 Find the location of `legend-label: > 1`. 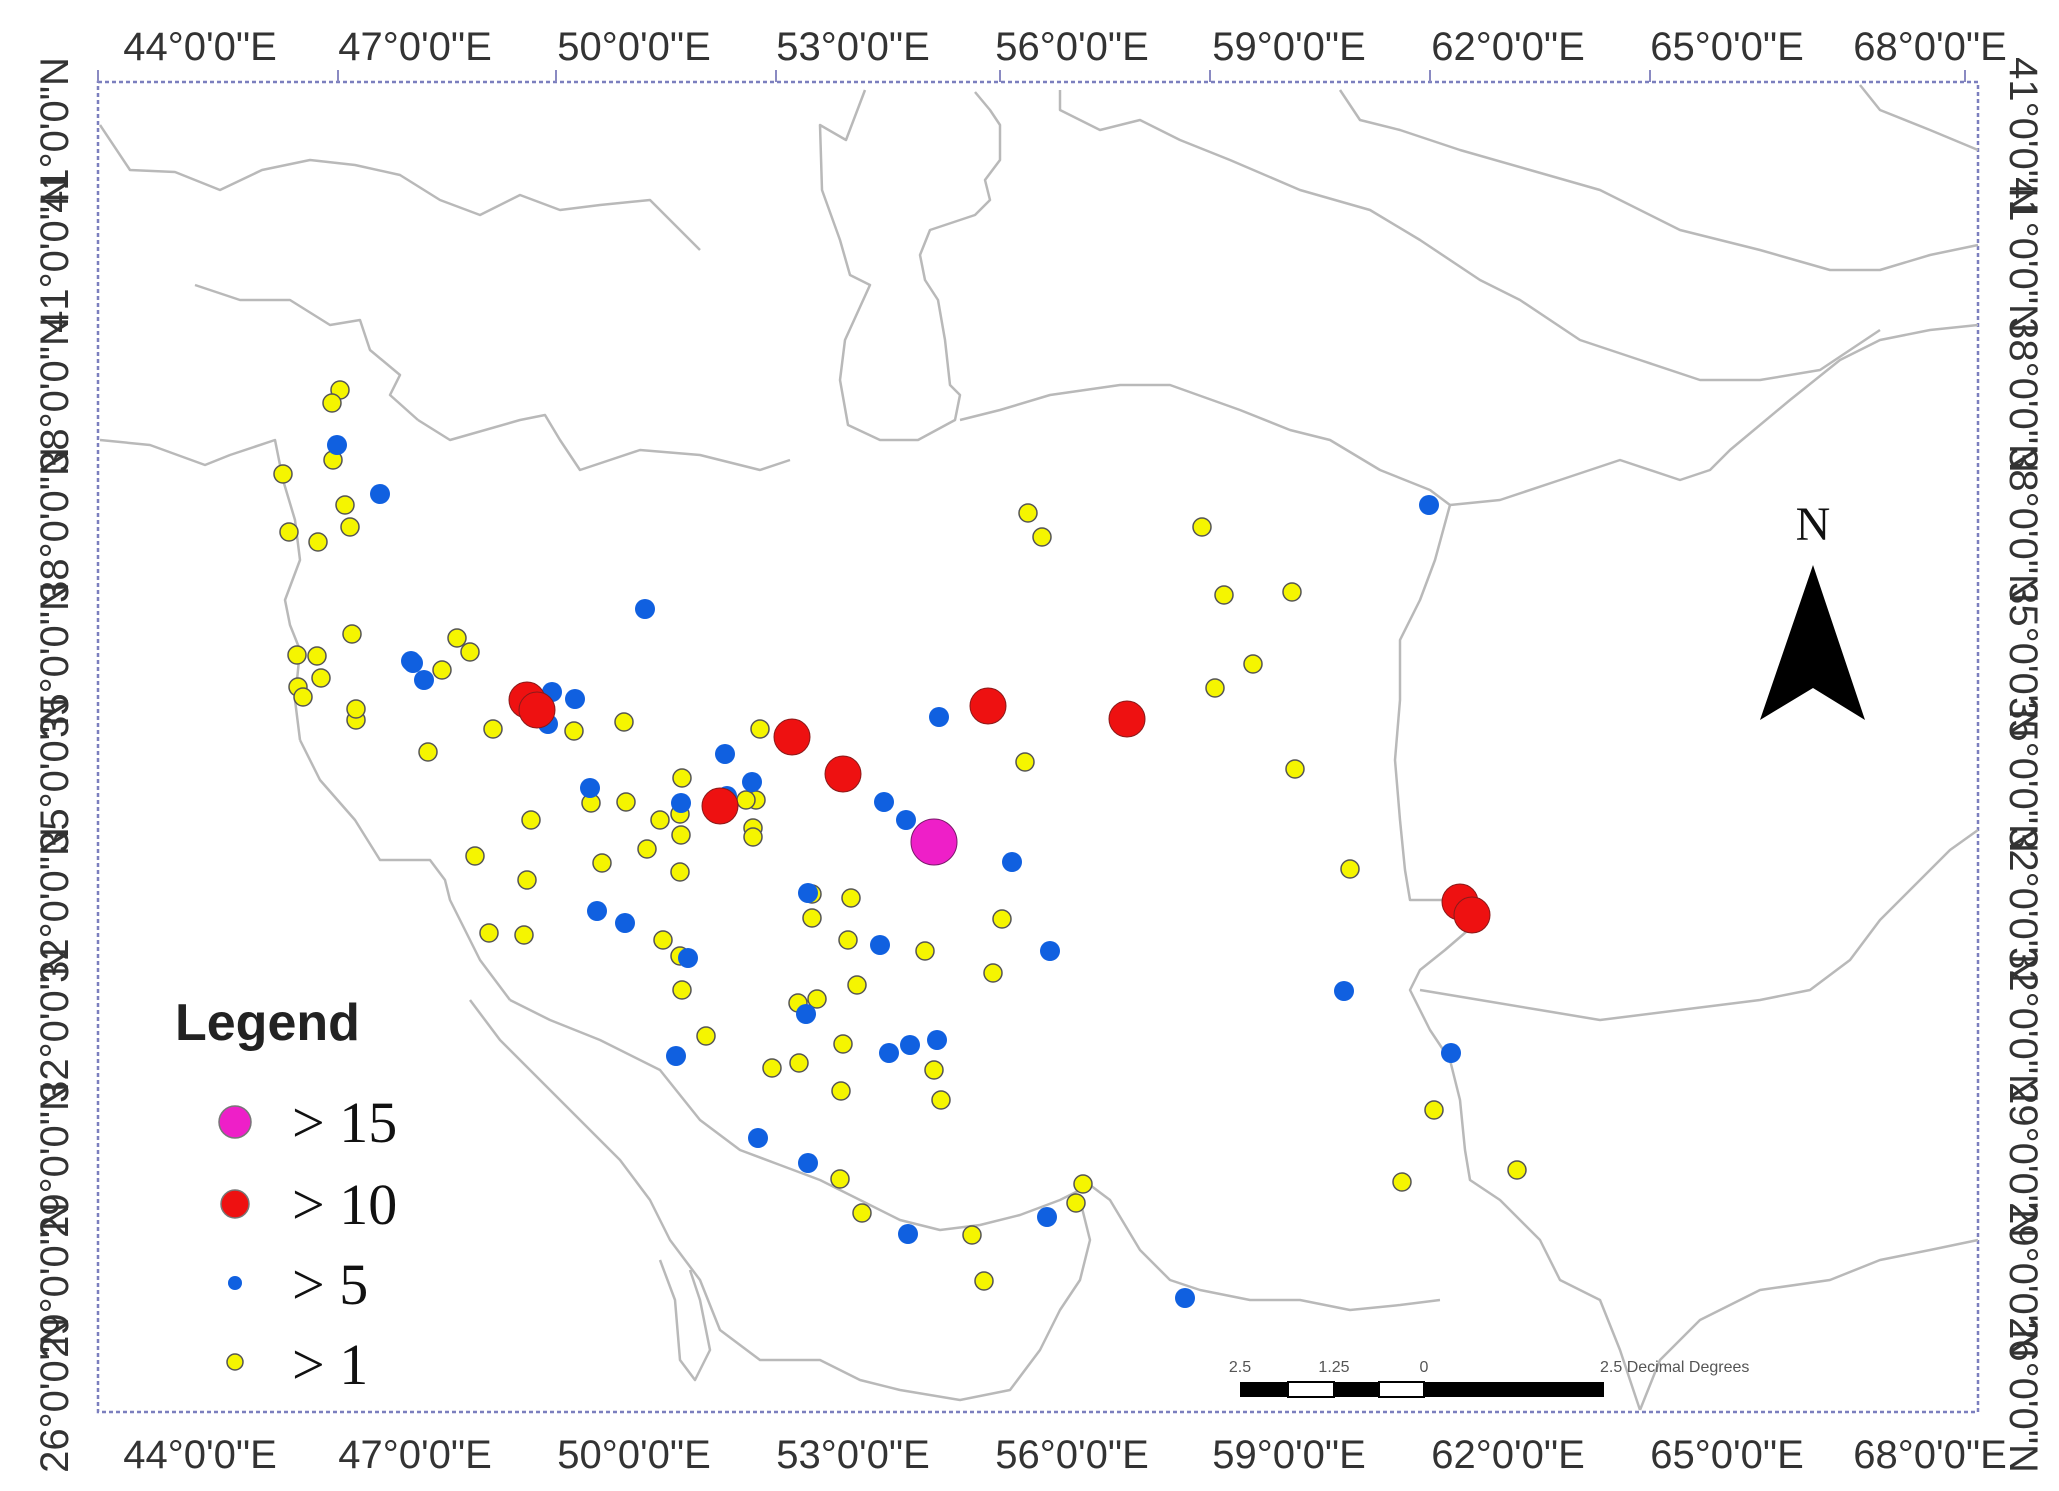

legend-label: > 1 is located at coordinates (330, 1364).